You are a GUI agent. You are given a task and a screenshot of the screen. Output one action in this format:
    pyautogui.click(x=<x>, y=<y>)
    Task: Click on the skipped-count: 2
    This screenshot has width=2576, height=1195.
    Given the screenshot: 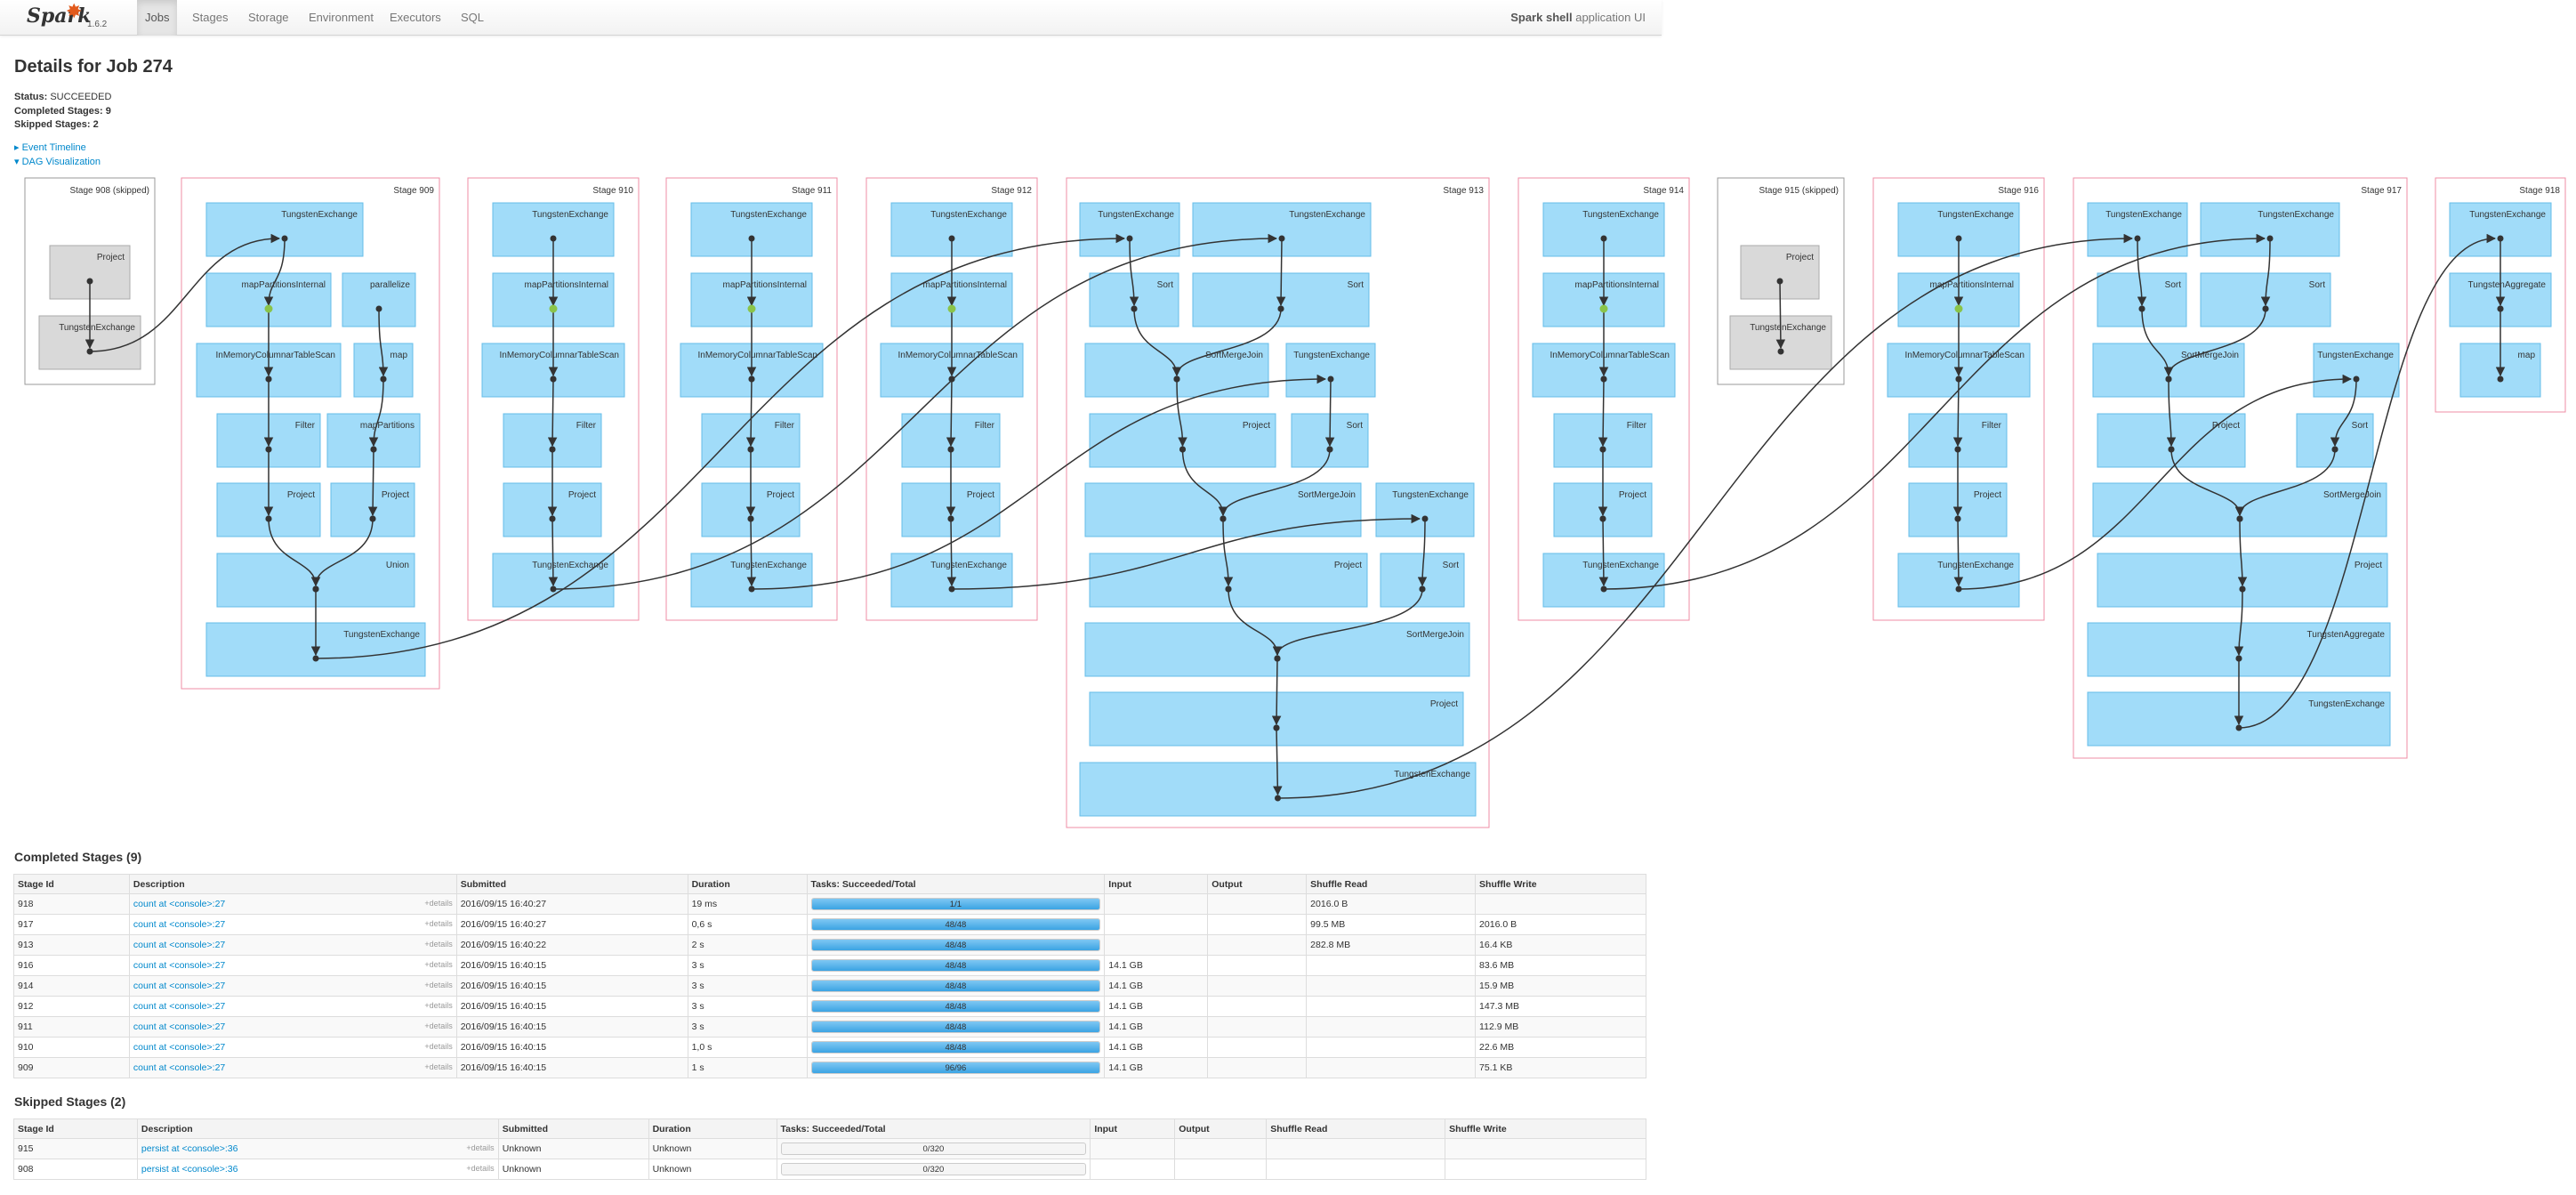 What is the action you would take?
    pyautogui.click(x=96, y=124)
    